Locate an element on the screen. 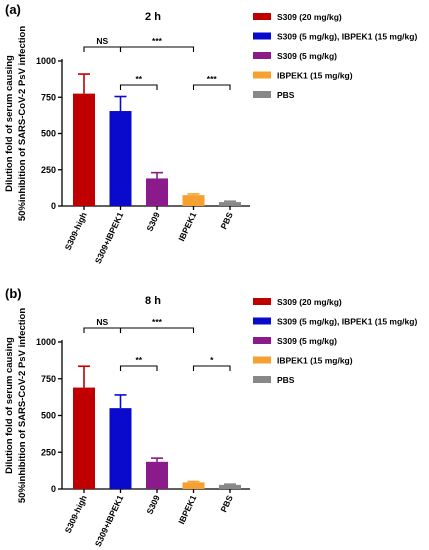 The height and width of the screenshot is (550, 429). panel-letter: (b) is located at coordinates (13, 293).